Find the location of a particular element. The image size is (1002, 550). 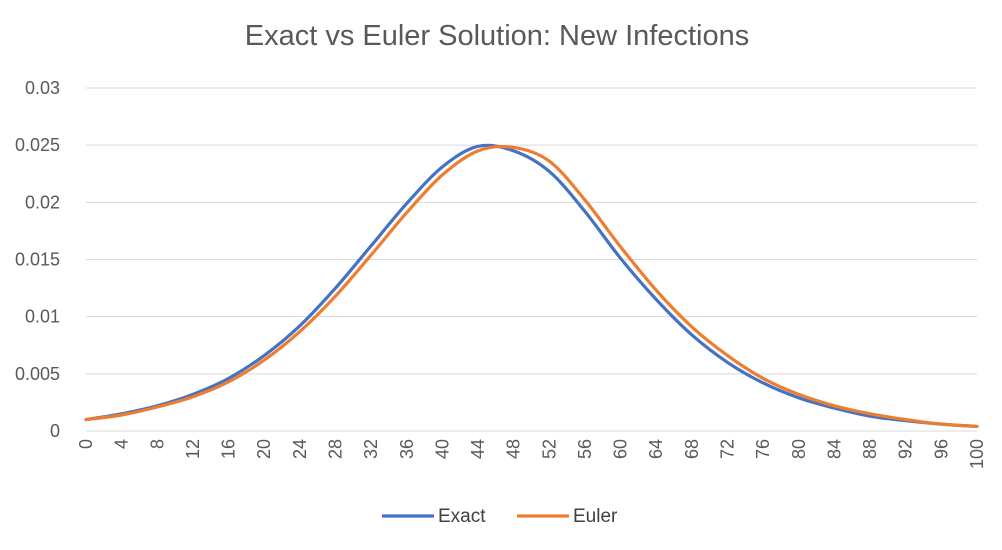

y-tick-label: 0.03 is located at coordinates (42, 88).